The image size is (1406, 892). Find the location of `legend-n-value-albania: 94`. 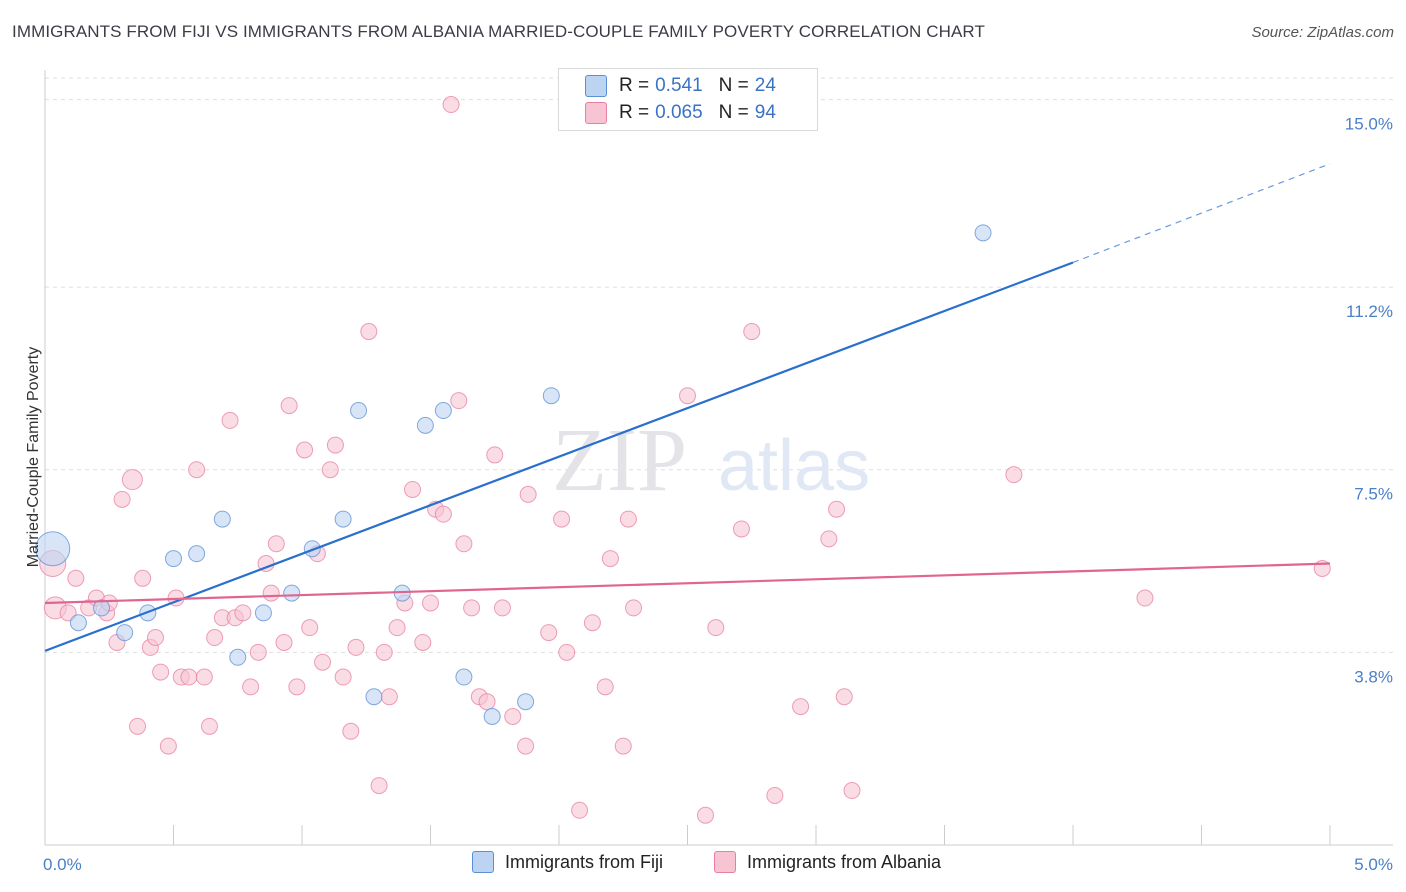

legend-n-value-albania: 94 is located at coordinates (765, 112).